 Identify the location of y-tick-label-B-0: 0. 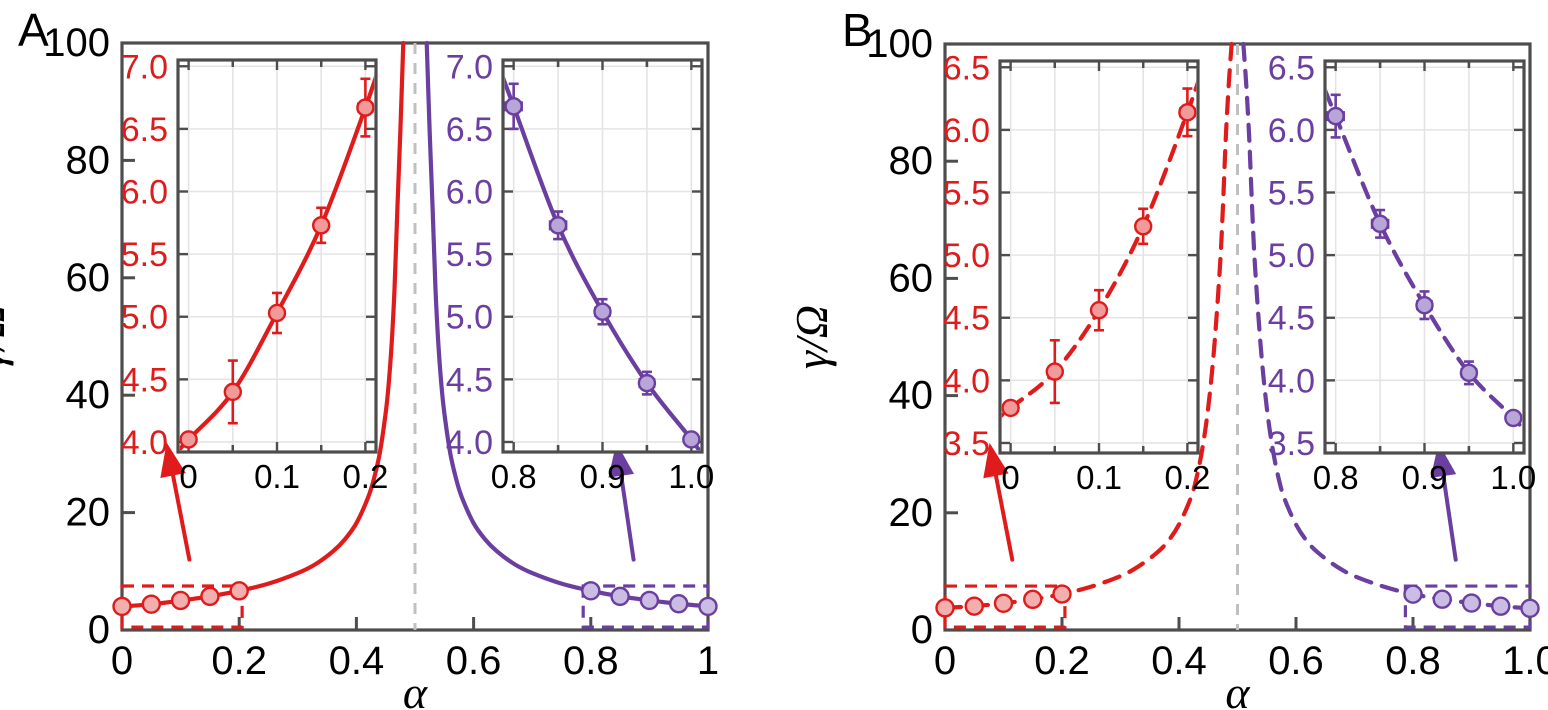
(922, 630).